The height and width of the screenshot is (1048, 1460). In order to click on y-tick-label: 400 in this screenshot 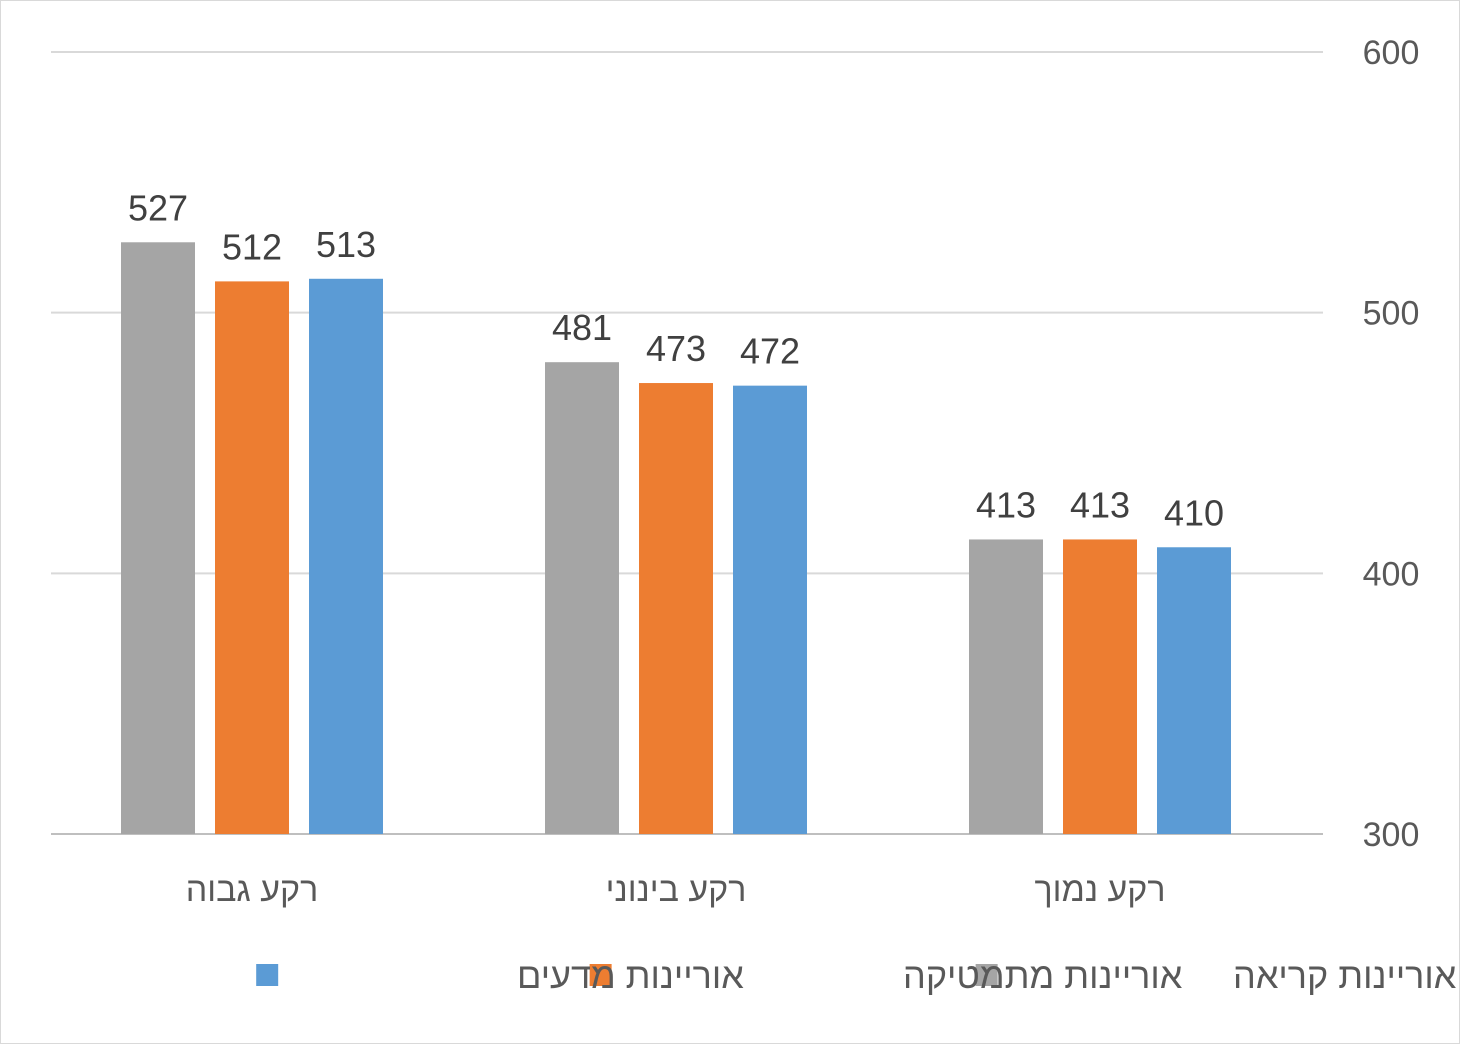, I will do `click(1391, 574)`.